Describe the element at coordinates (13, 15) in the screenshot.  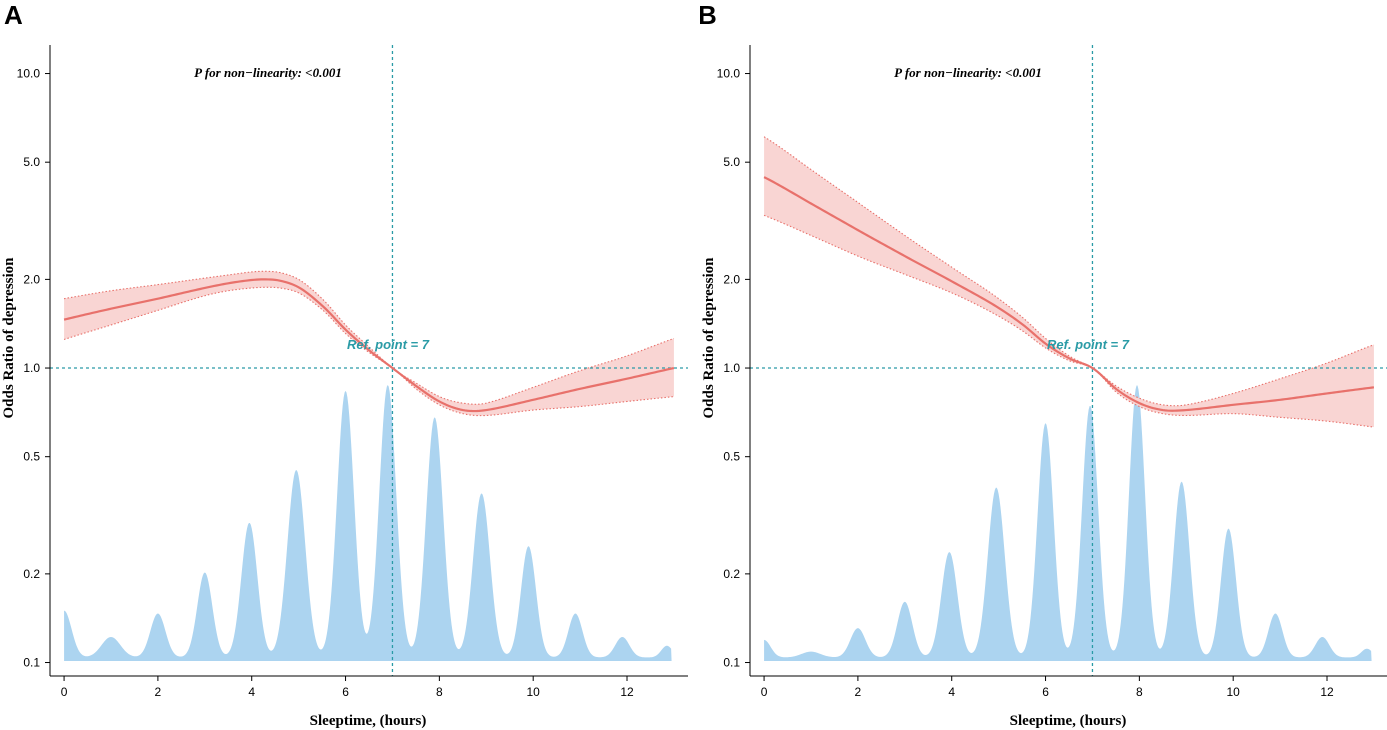
I see `panel-letter-a: A` at that location.